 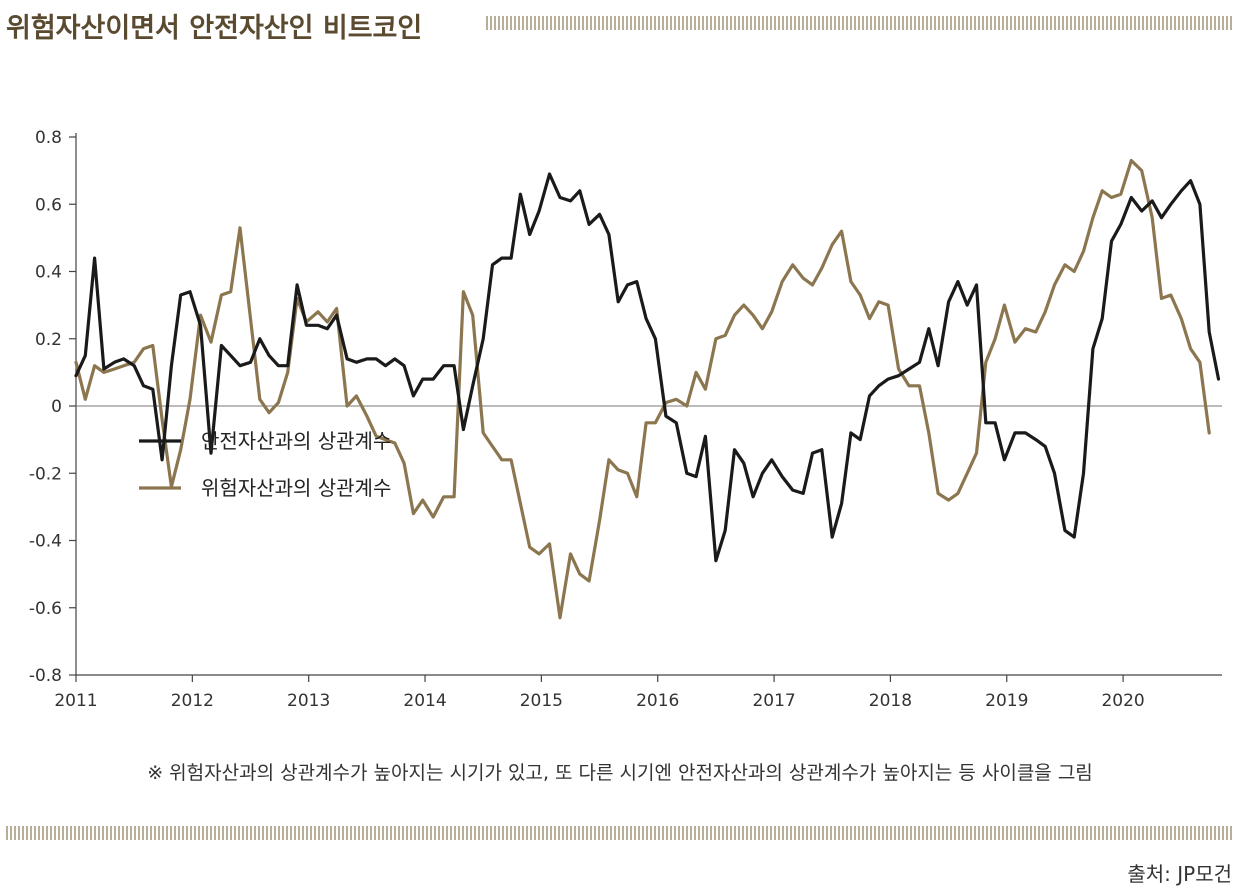 I want to click on title-row: 위험자산이면서 안전자산인 비트코인, so click(x=620, y=23).